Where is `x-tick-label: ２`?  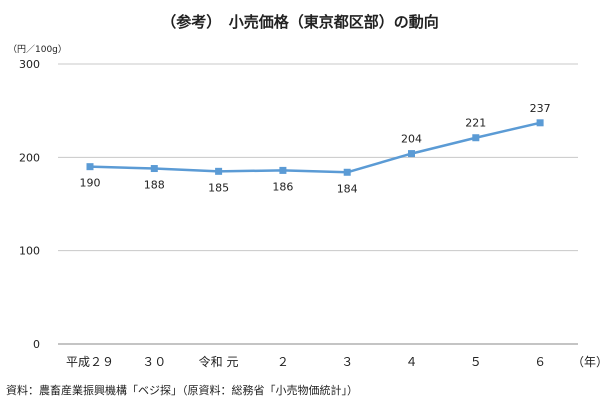 x-tick-label: ２ is located at coordinates (283, 362).